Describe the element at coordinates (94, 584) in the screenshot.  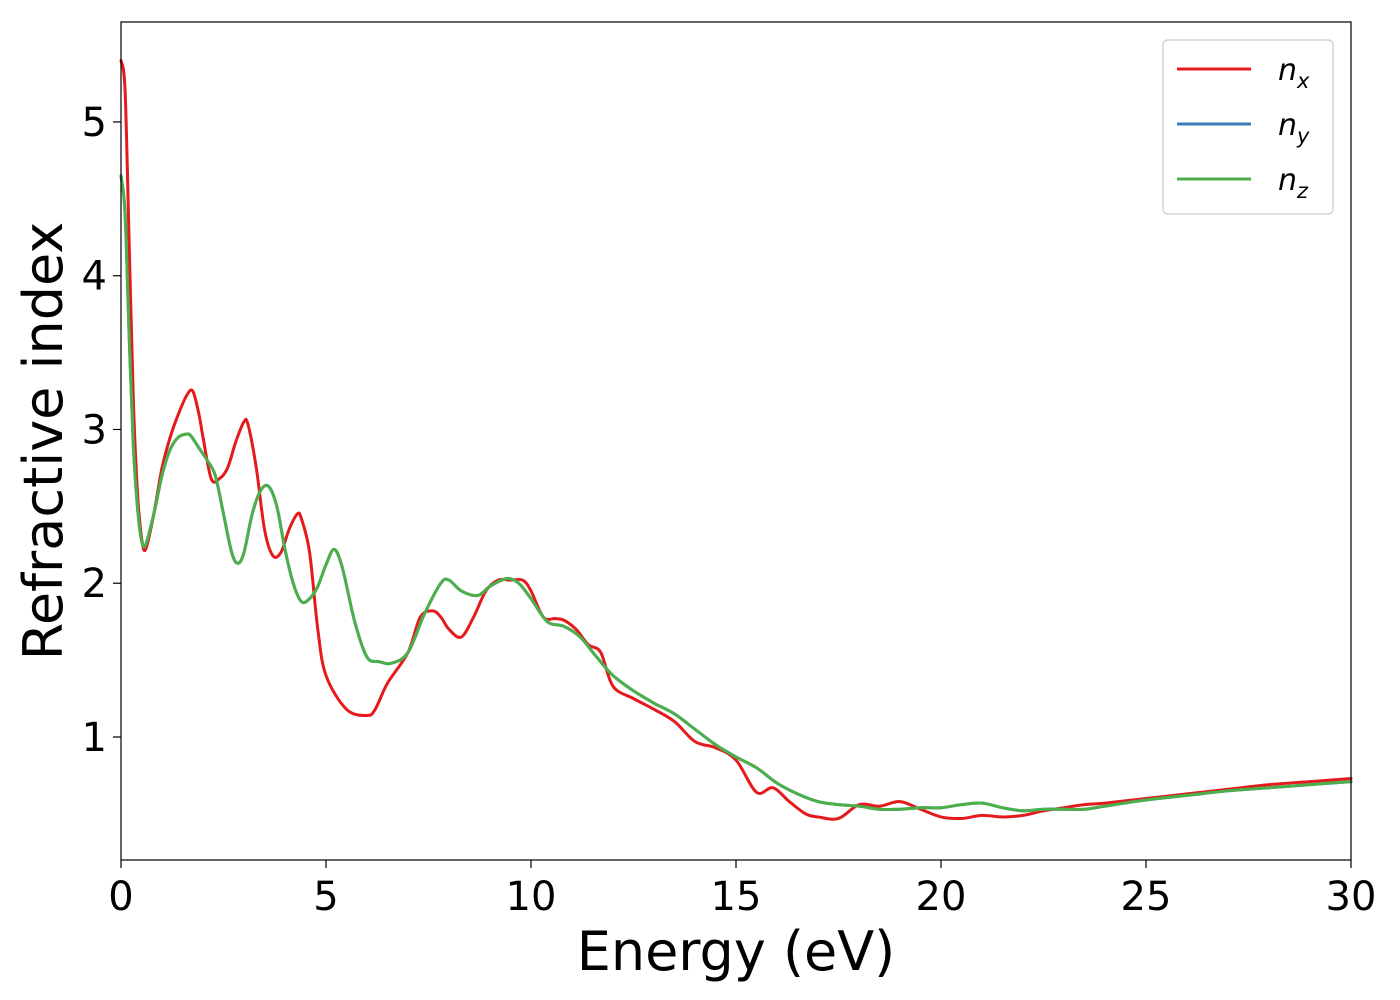
I see `y-tick-label: 2` at that location.